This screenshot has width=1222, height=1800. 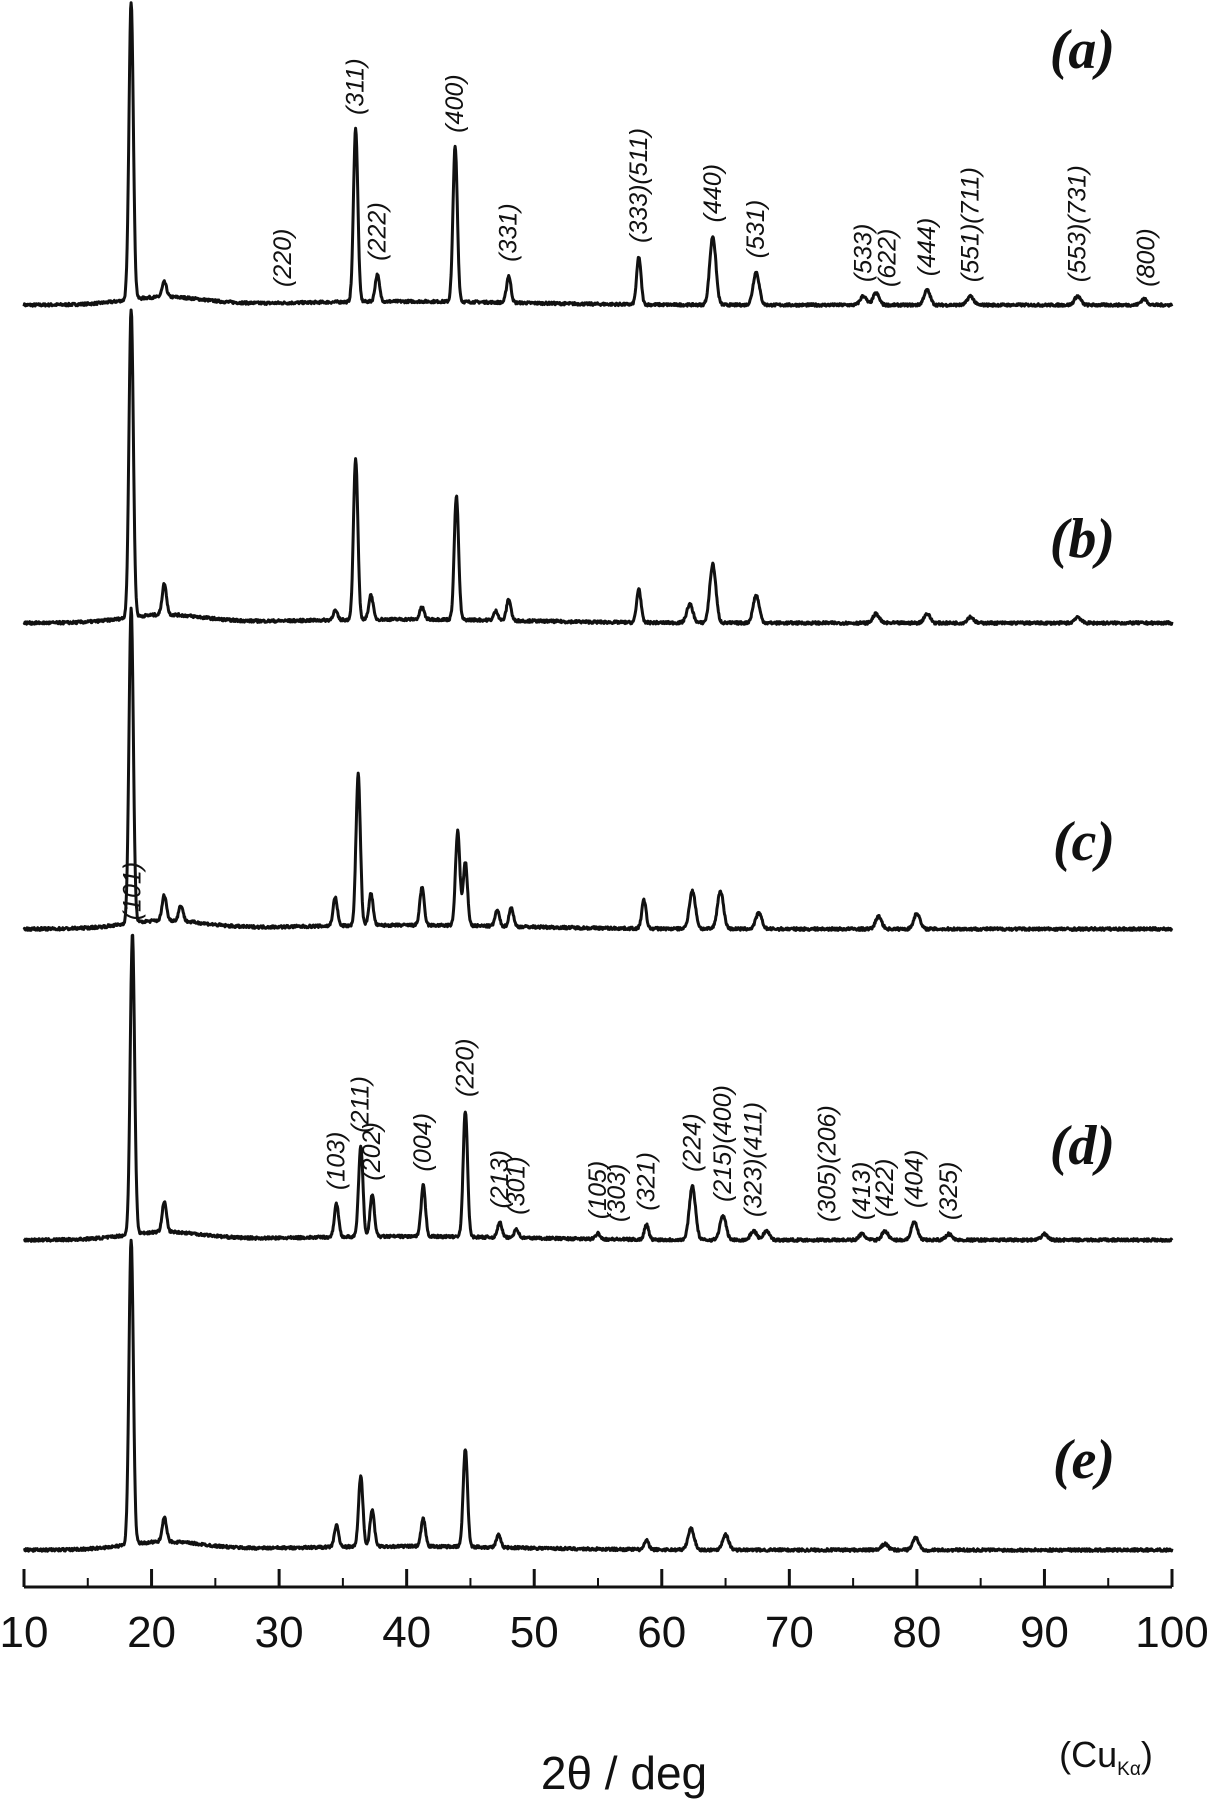 What do you see at coordinates (885, 1188) in the screenshot?
I see `hkl-label: (422)` at bounding box center [885, 1188].